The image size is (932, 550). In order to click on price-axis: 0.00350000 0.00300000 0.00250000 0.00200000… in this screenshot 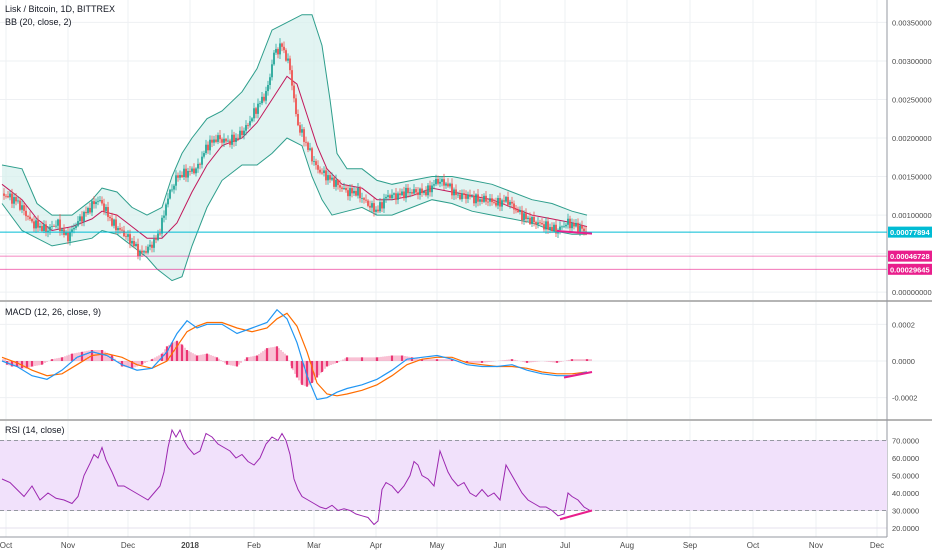, I will do `click(910, 275)`.